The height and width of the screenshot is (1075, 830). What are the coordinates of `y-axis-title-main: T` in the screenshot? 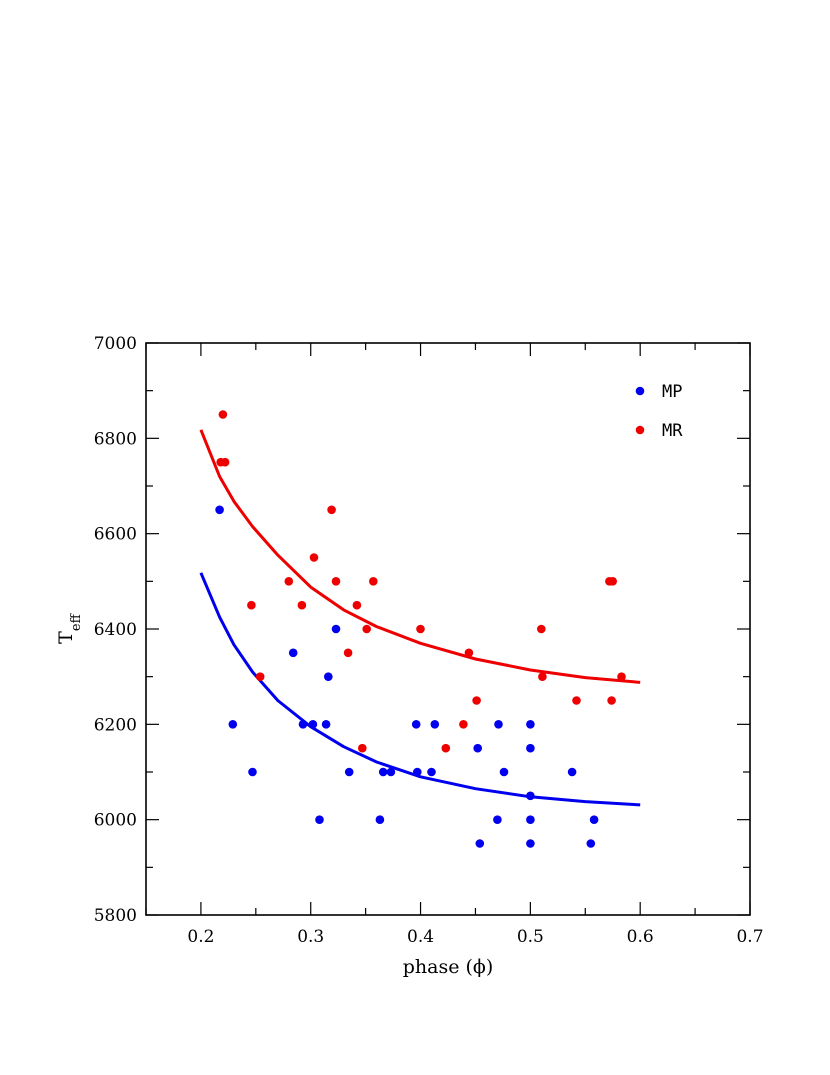 It's located at (66, 637).